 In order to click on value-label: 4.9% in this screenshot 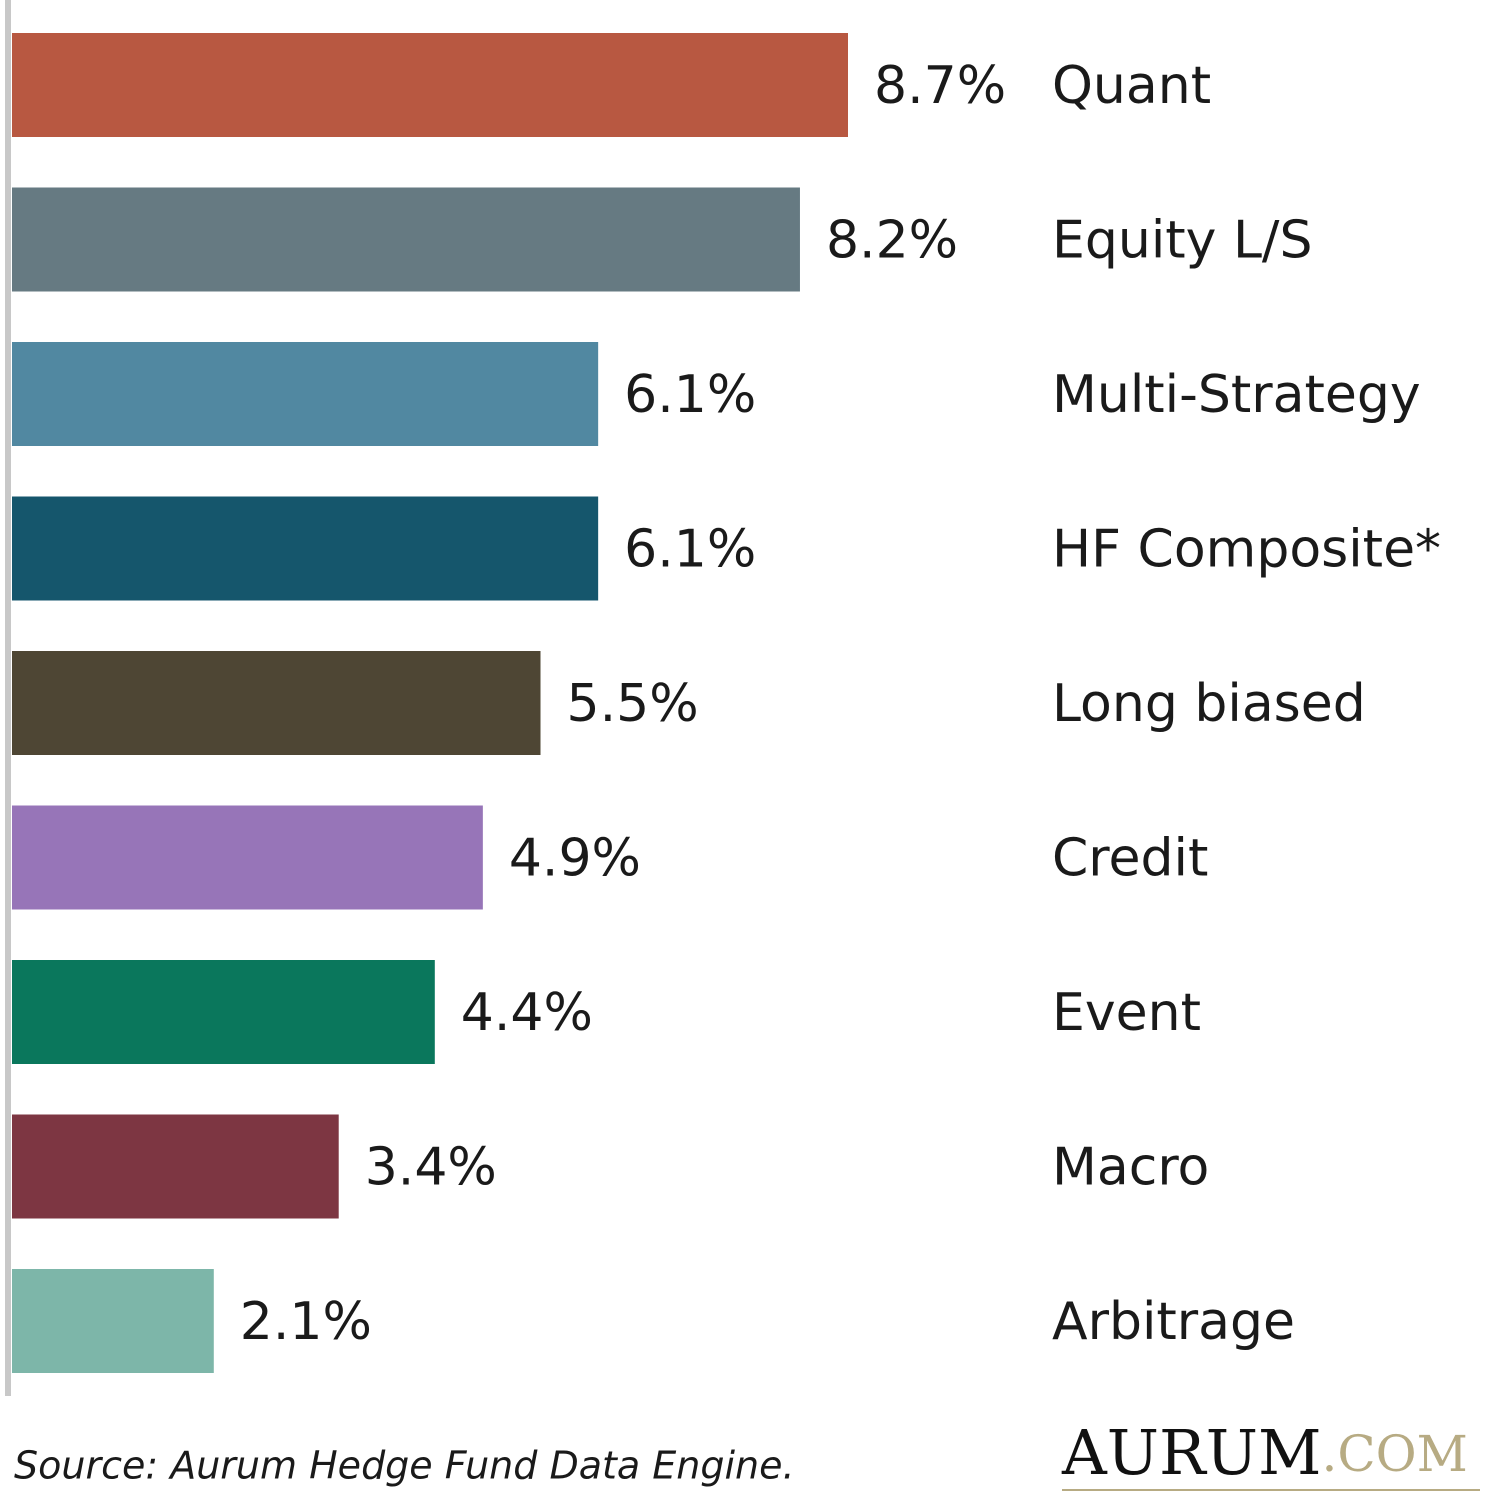, I will do `click(575, 859)`.